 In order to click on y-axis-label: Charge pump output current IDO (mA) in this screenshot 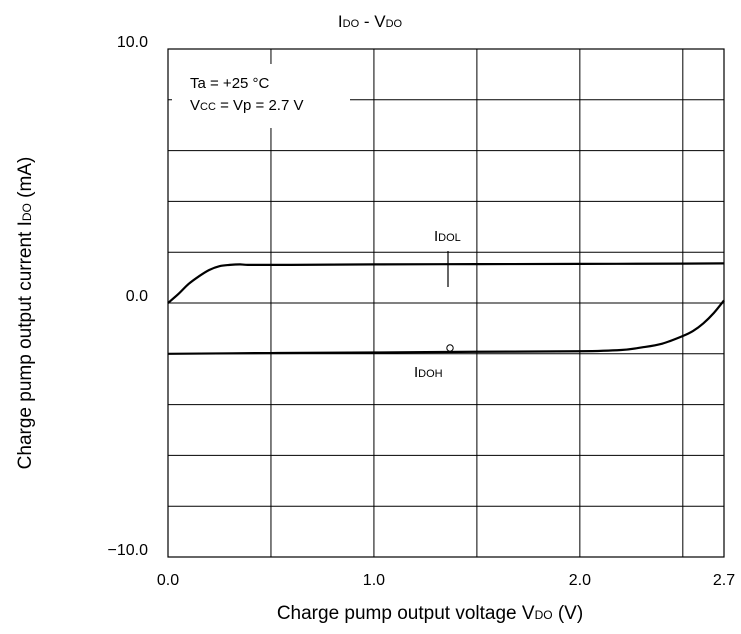, I will do `click(25, 313)`.